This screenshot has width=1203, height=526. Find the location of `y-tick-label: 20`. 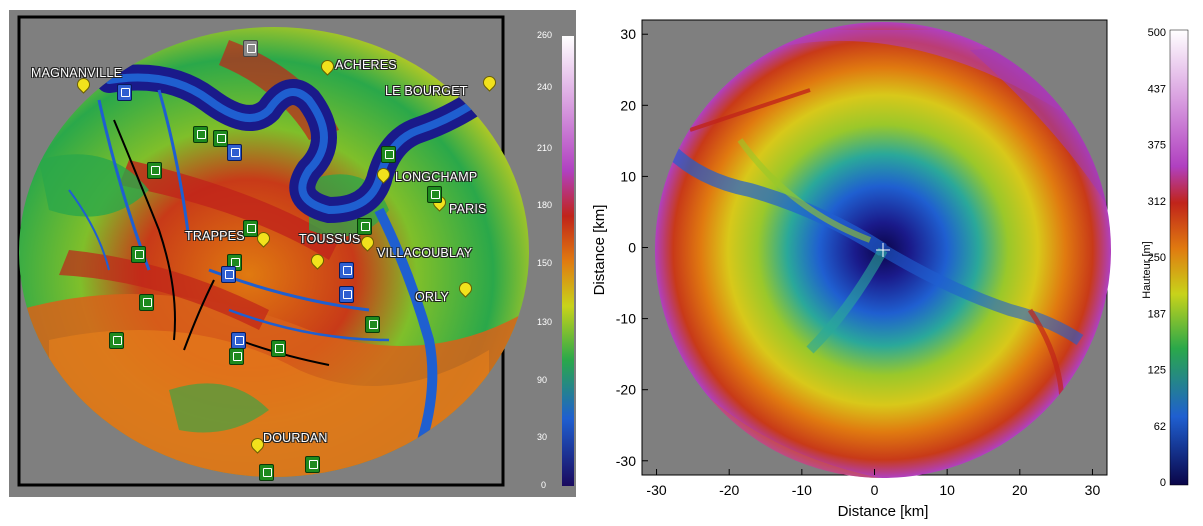

y-tick-label: 20 is located at coordinates (628, 105).